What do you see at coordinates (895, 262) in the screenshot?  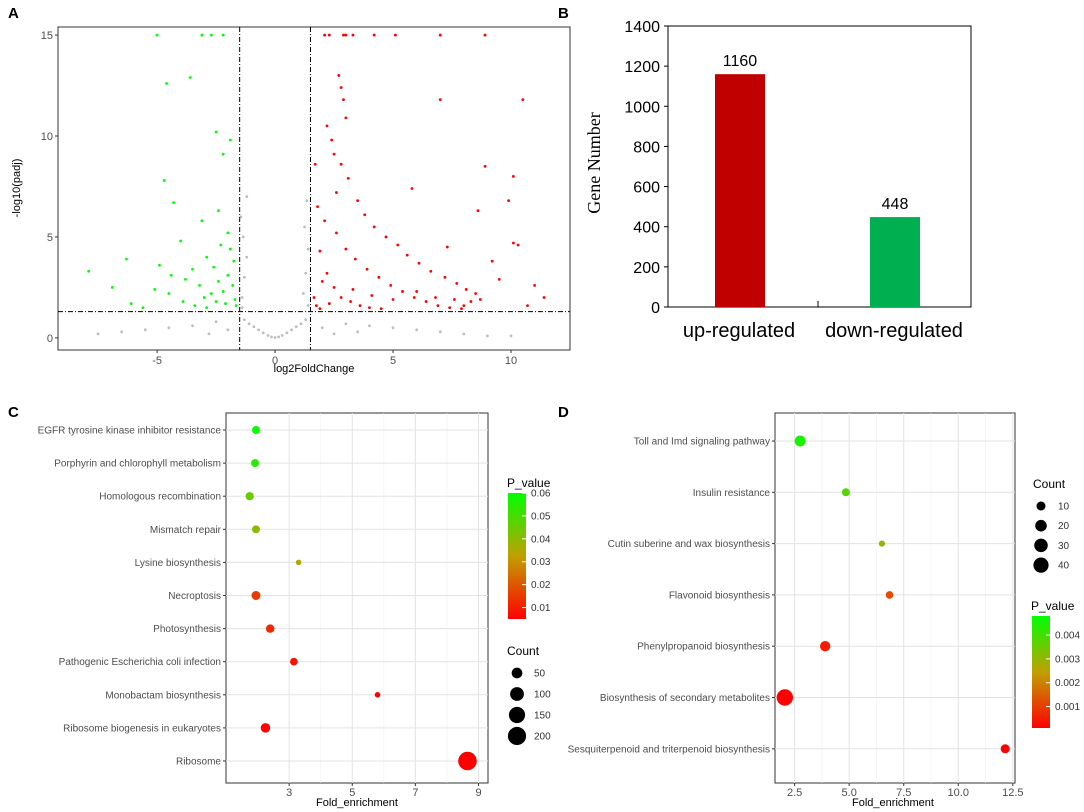 I see `bar` at bounding box center [895, 262].